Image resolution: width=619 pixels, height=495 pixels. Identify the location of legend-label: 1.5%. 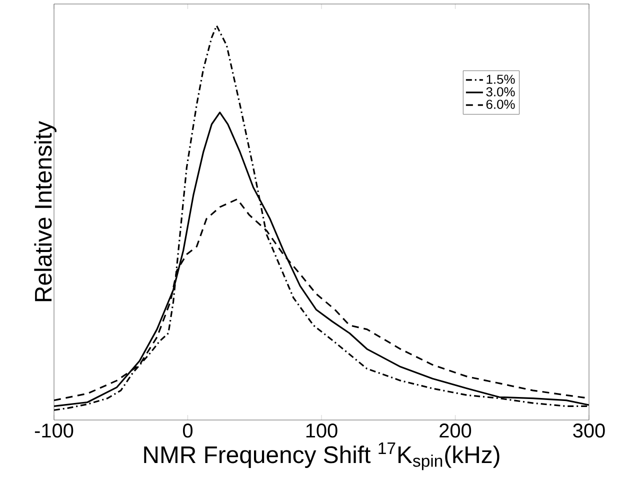
(500, 79).